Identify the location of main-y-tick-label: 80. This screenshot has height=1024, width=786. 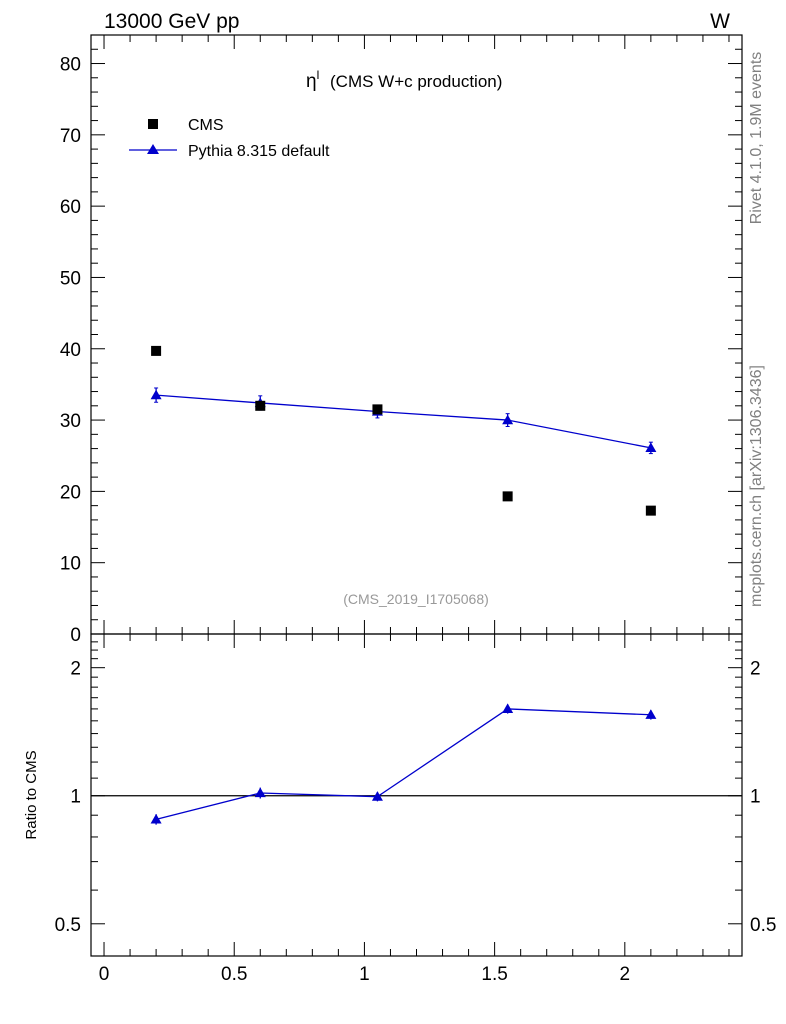
(70, 65).